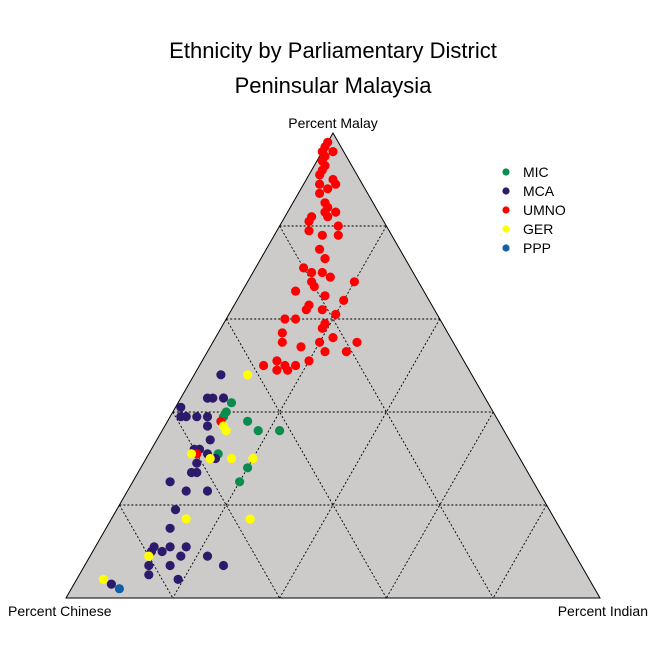  Describe the element at coordinates (506, 210) in the screenshot. I see `legend-marker-umno` at that location.